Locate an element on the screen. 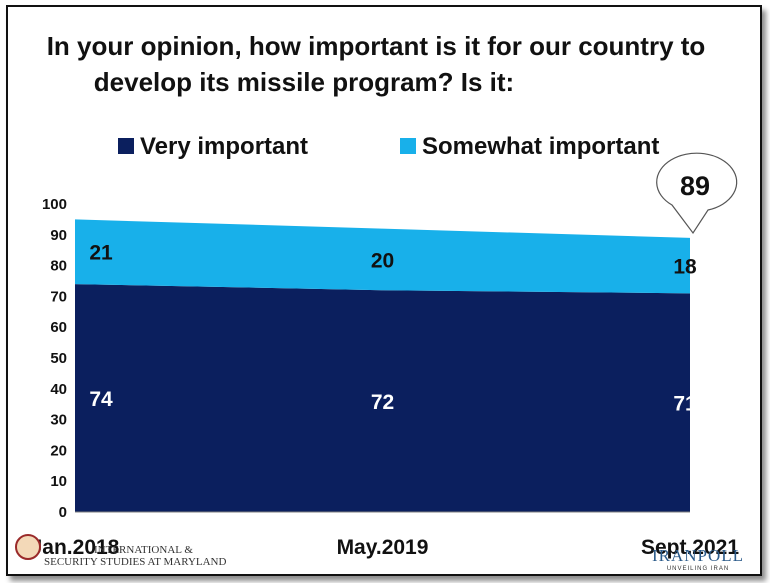  legend-label-very-important: Very important is located at coordinates (224, 146).